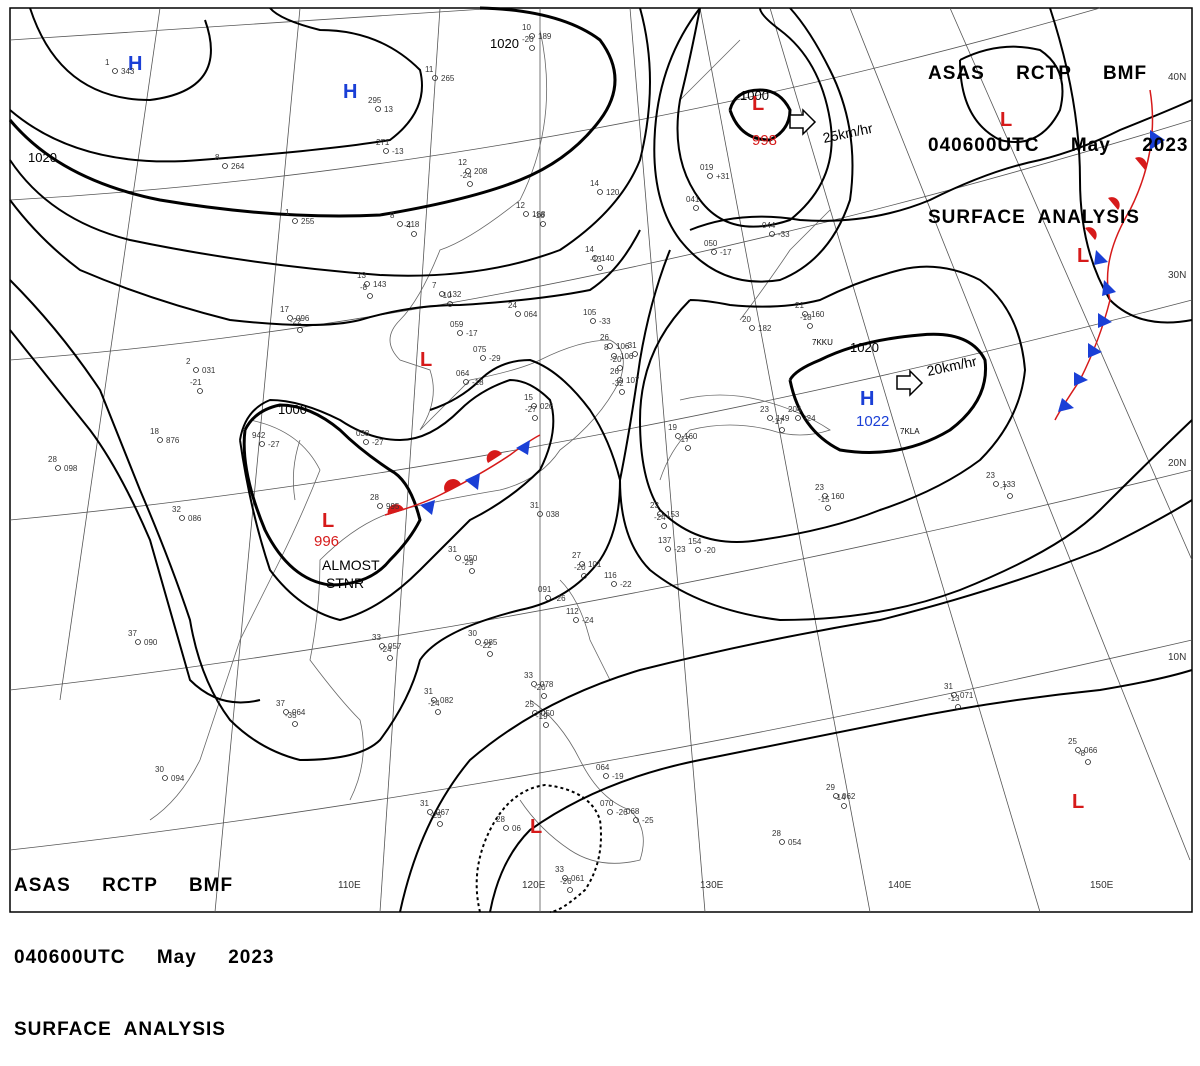  Describe the element at coordinates (1058, 145) in the screenshot. I see `header-line-2: 040600UTC May 2023` at that location.